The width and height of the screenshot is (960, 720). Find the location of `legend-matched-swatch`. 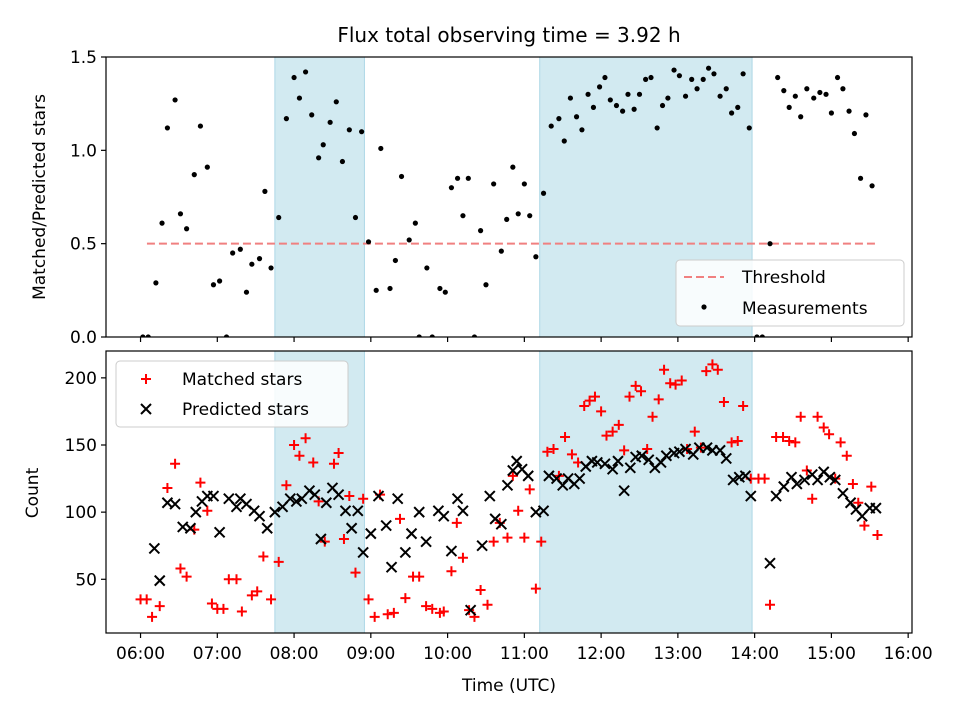

legend-matched-swatch is located at coordinates (146, 379).